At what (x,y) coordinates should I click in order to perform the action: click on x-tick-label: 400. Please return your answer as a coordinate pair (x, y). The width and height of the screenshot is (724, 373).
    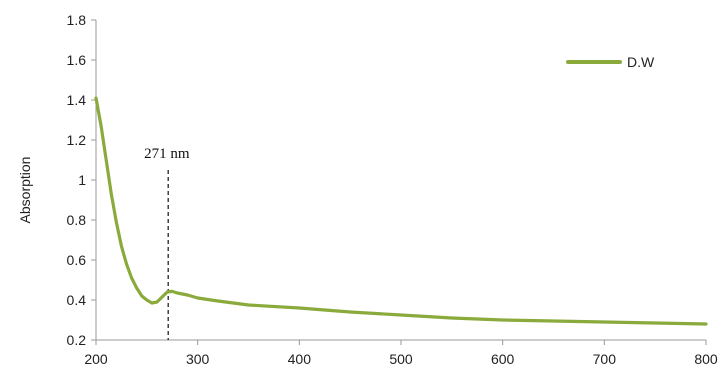
    Looking at the image, I should click on (300, 359).